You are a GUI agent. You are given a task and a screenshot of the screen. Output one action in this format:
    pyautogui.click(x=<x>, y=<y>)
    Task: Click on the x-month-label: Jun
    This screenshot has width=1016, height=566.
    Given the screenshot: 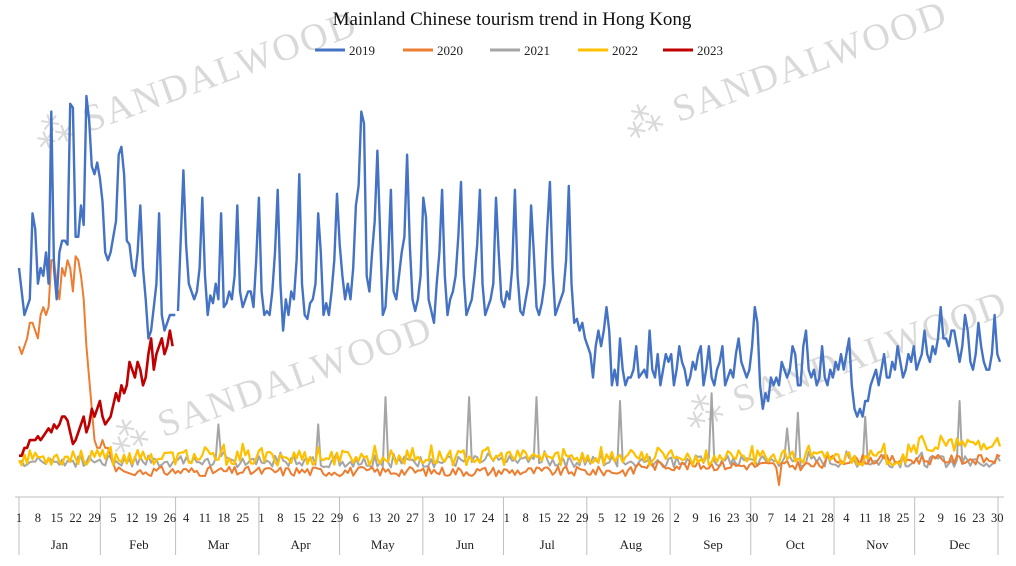 What is the action you would take?
    pyautogui.click(x=465, y=544)
    